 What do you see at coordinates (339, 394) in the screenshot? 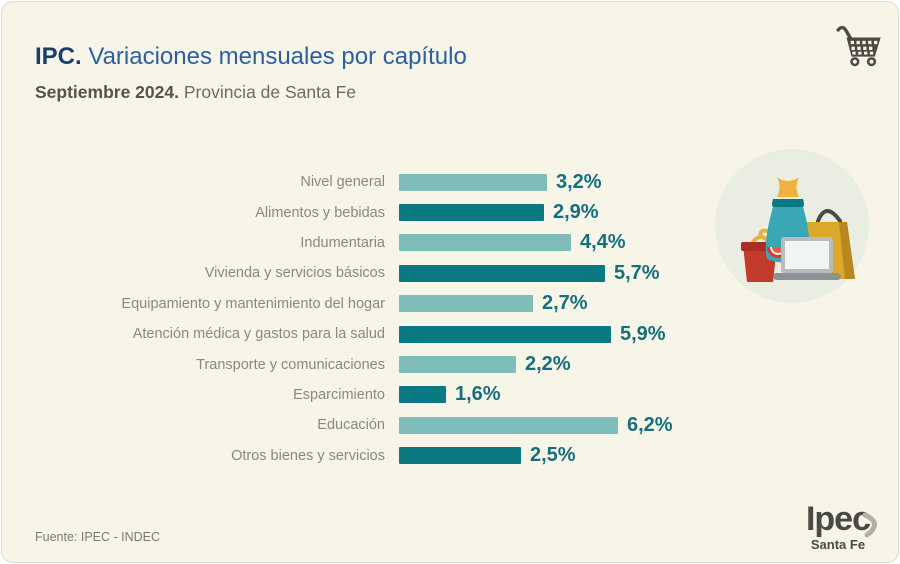
I see `bar-label: Esparcimiento` at bounding box center [339, 394].